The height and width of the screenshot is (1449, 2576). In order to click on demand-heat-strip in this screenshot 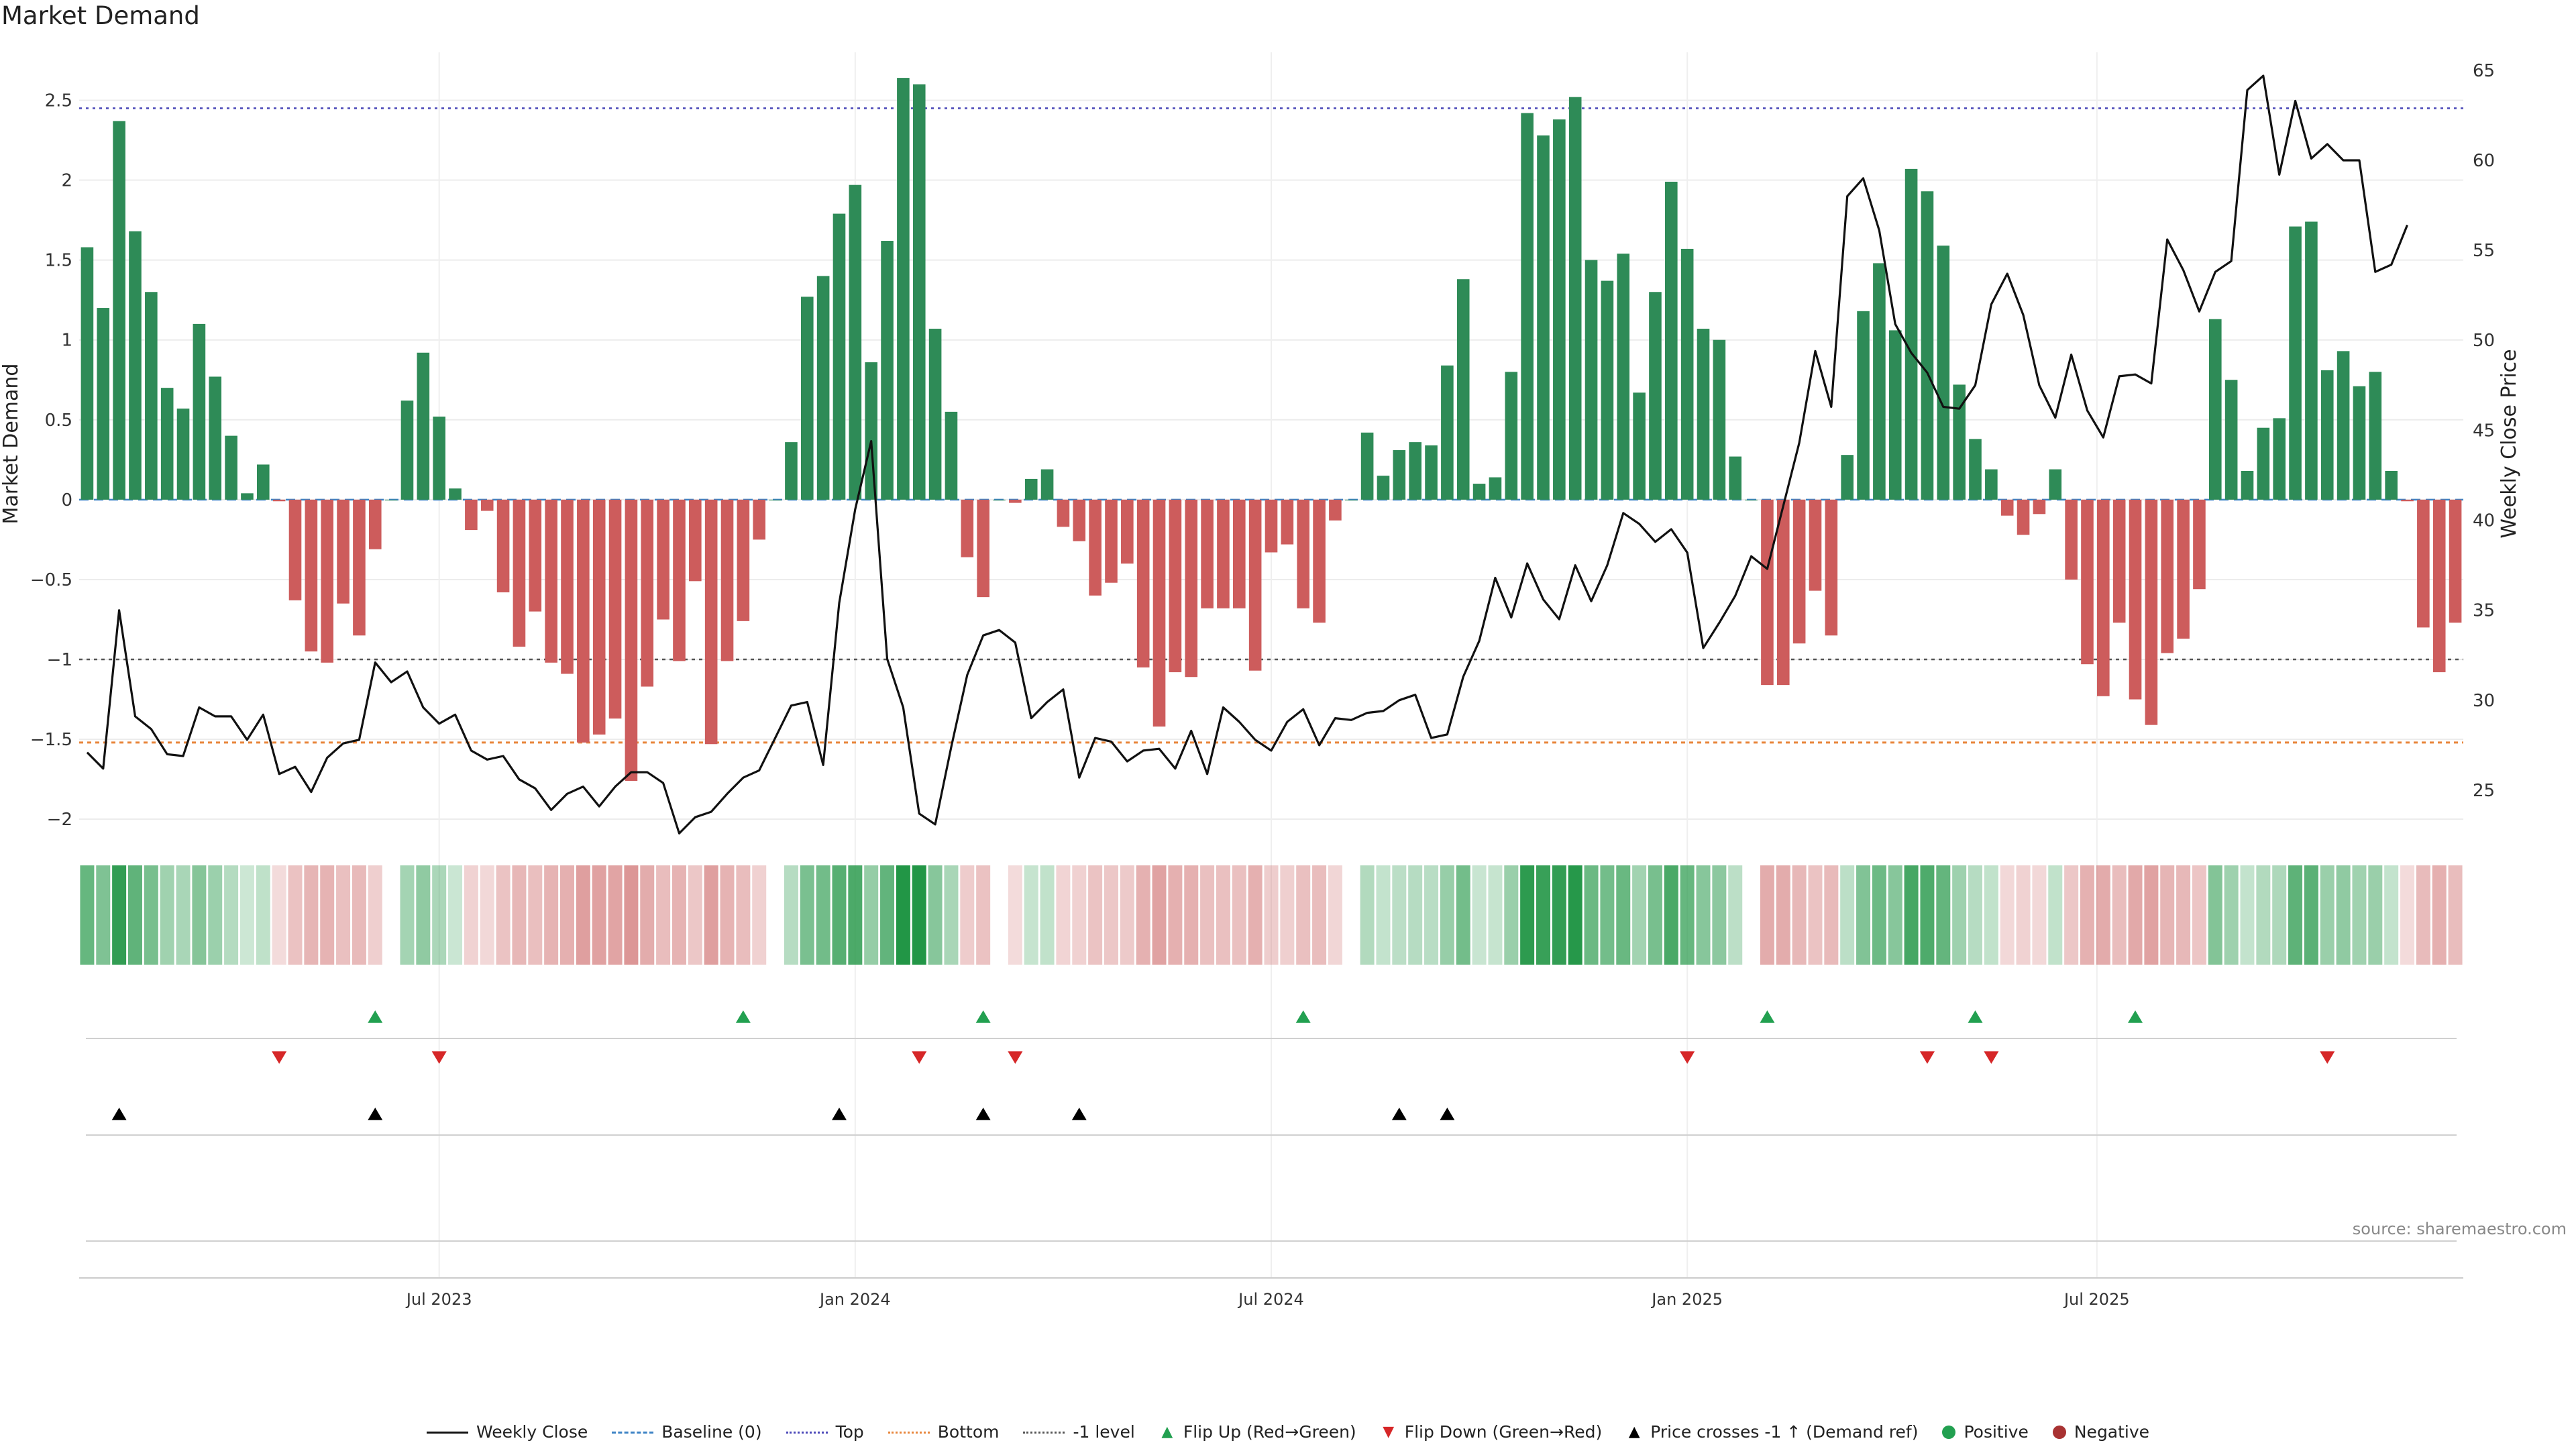, I will do `click(1271, 915)`.